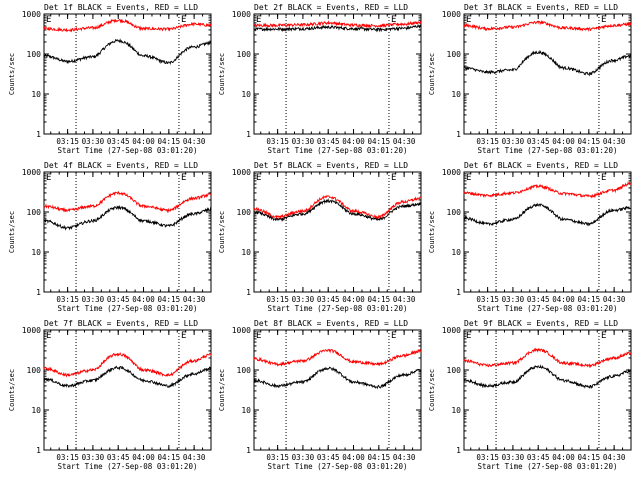 This screenshot has height=480, width=640. What do you see at coordinates (331, 7) in the screenshot?
I see `plot-title: Det 2f BLACK = Events, RED = LLD` at bounding box center [331, 7].